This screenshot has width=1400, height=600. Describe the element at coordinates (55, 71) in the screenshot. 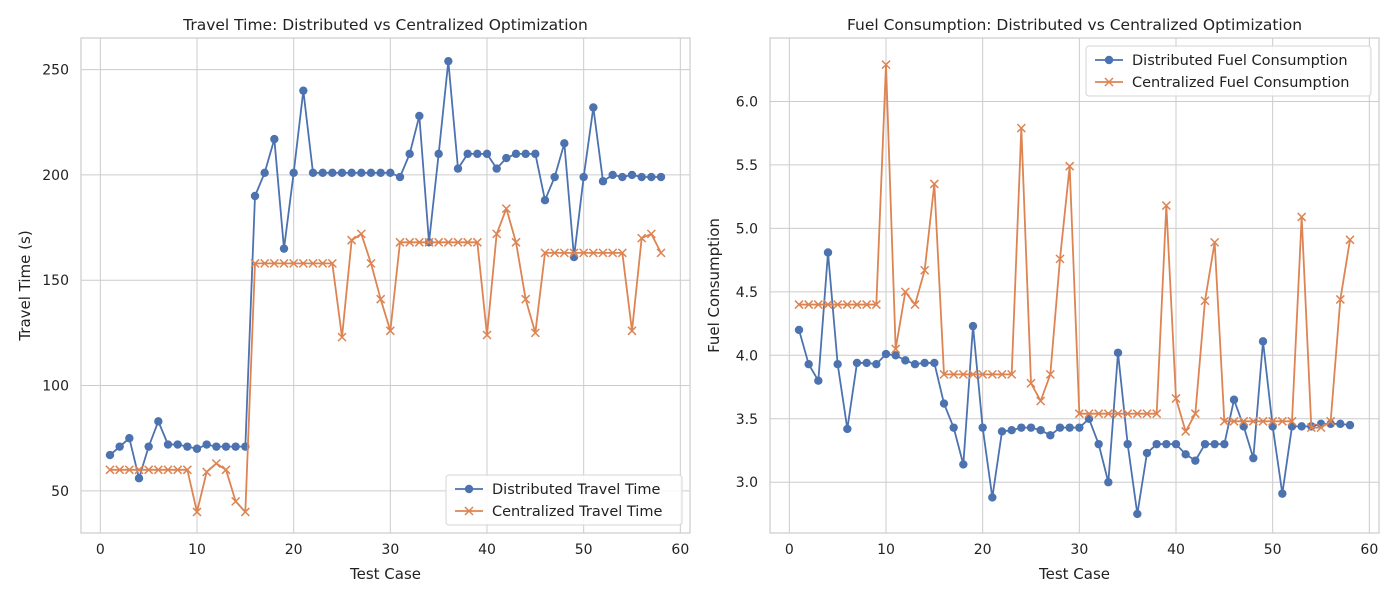

I see `travel-time-y-tick-label: 250` at that location.